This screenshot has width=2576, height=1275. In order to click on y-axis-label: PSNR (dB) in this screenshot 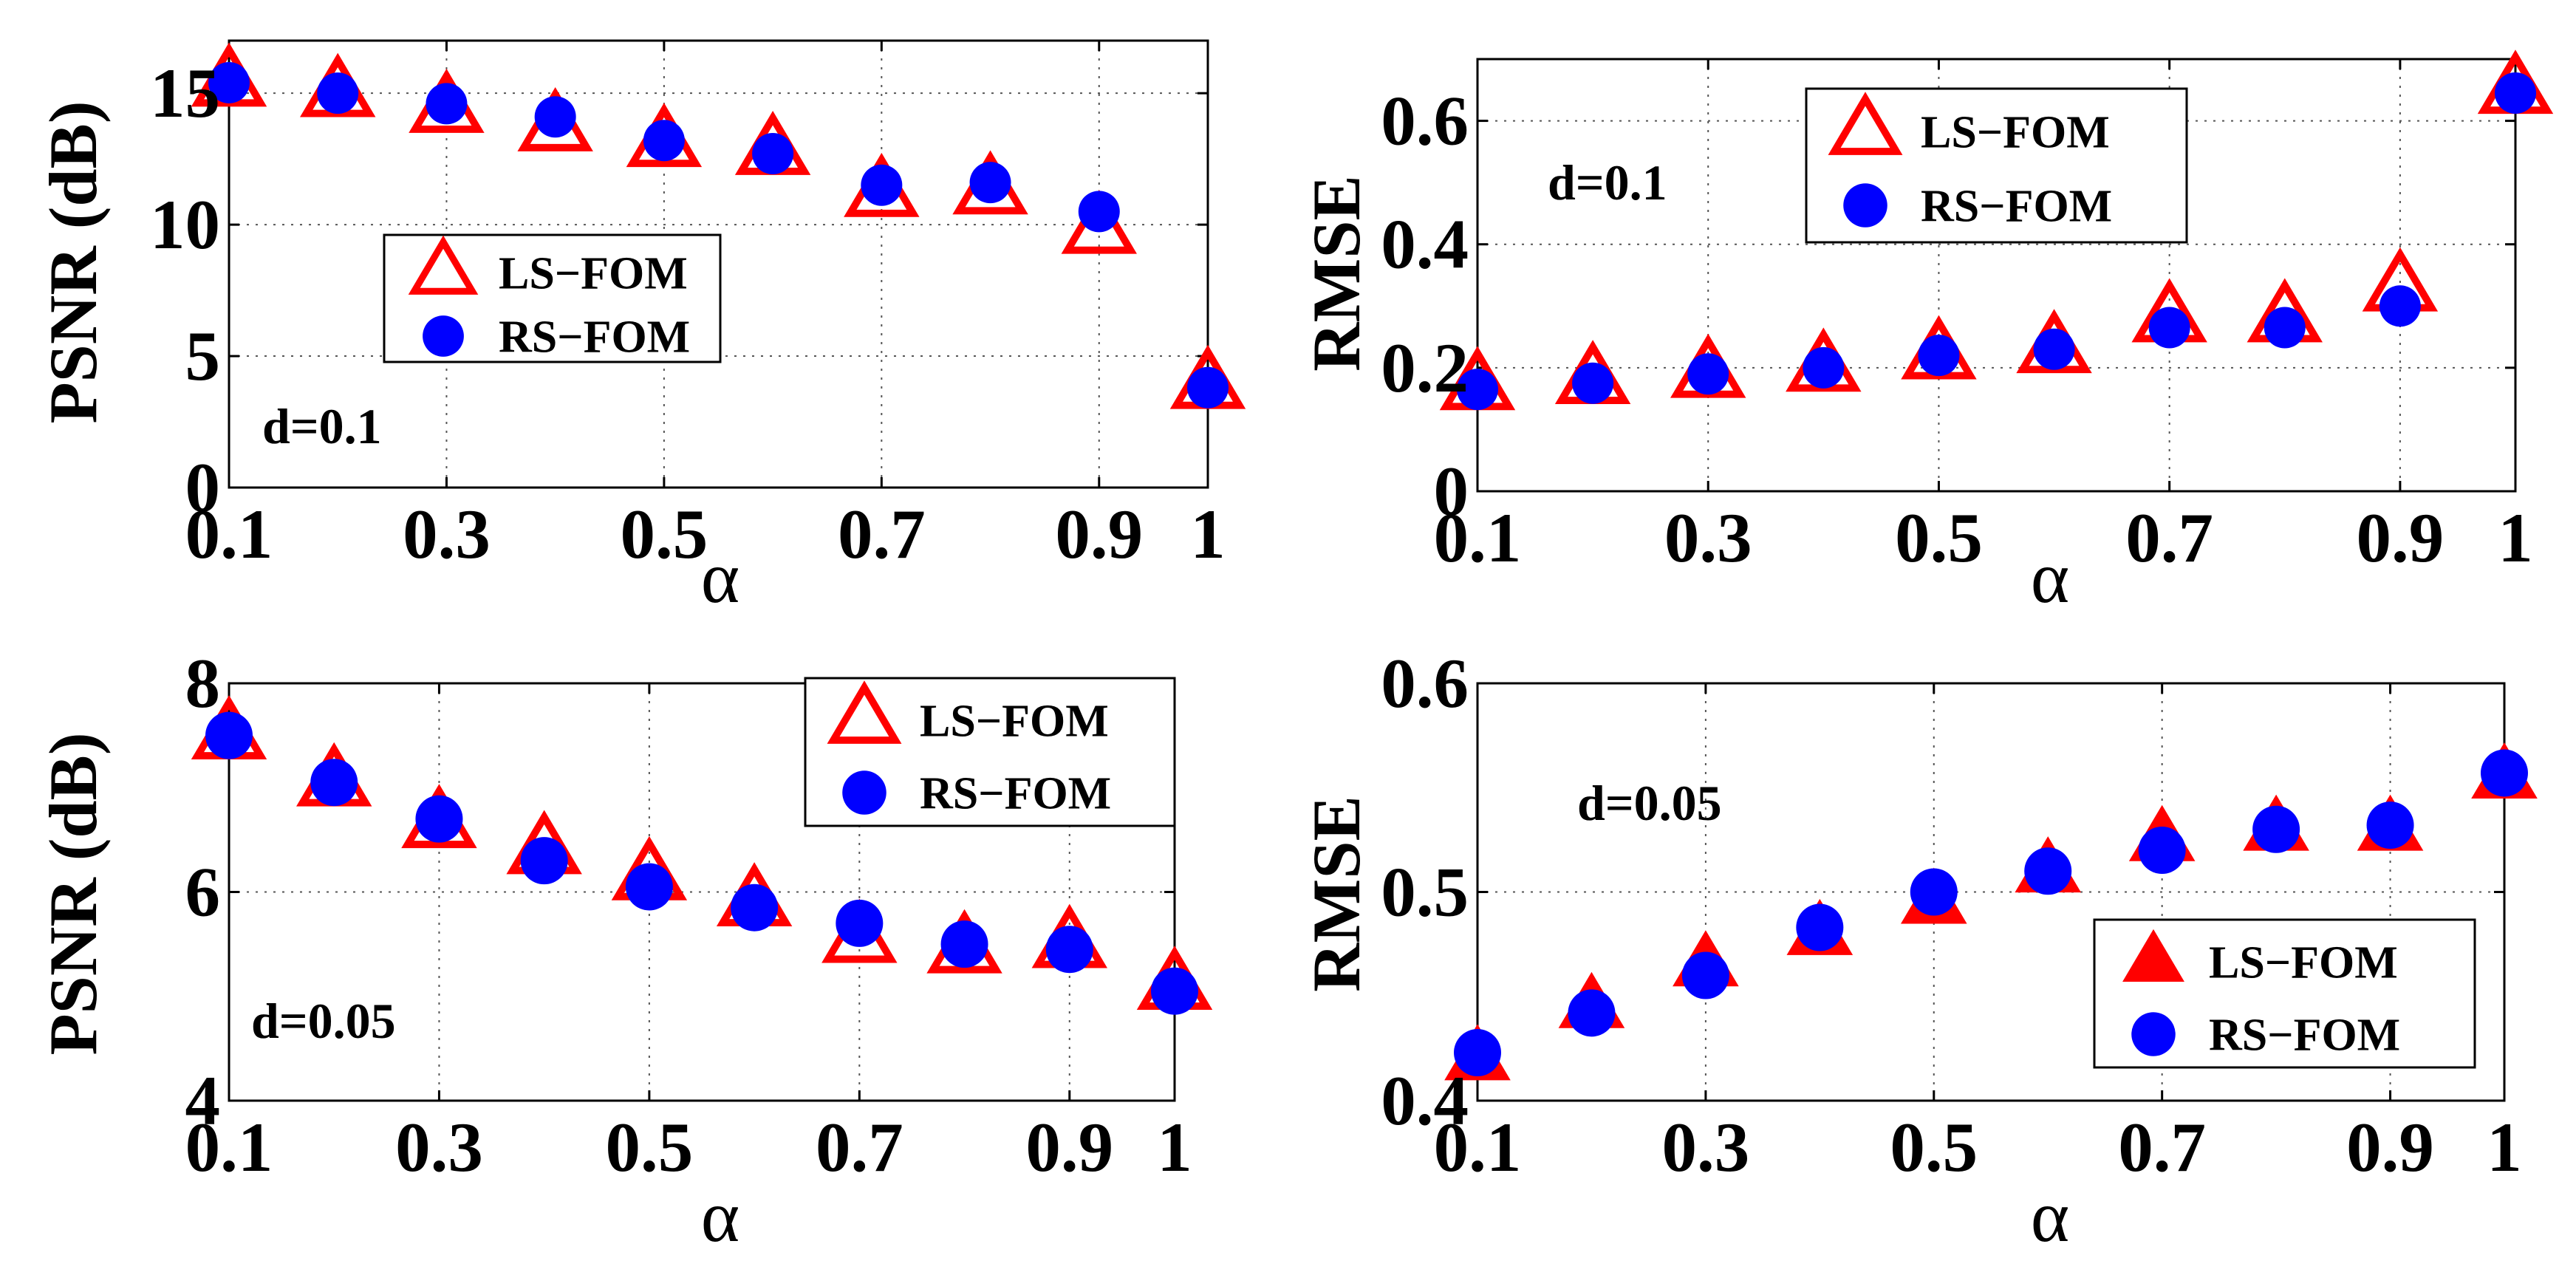, I will do `click(73, 261)`.